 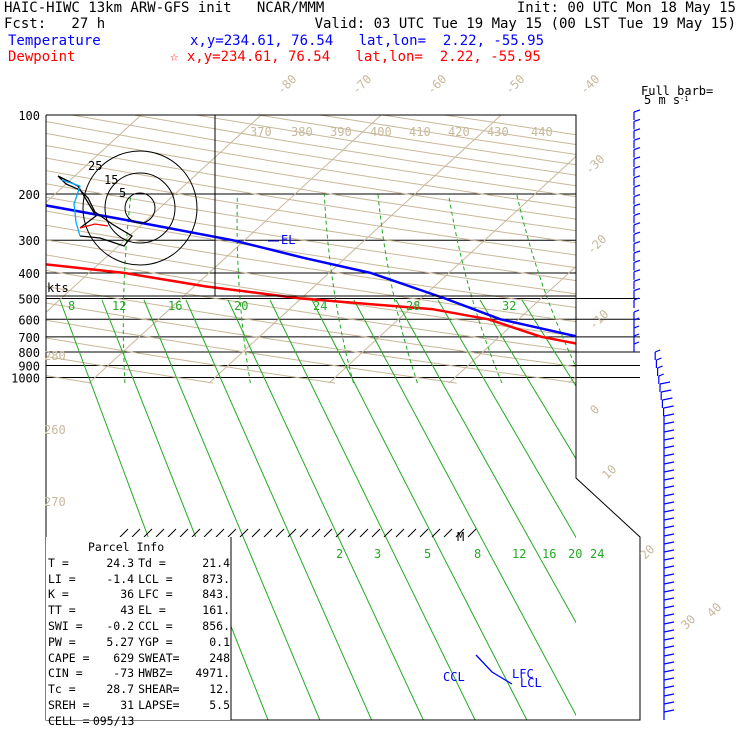 What do you see at coordinates (119, 306) in the screenshot?
I see `mixing-ratio-label: 12` at bounding box center [119, 306].